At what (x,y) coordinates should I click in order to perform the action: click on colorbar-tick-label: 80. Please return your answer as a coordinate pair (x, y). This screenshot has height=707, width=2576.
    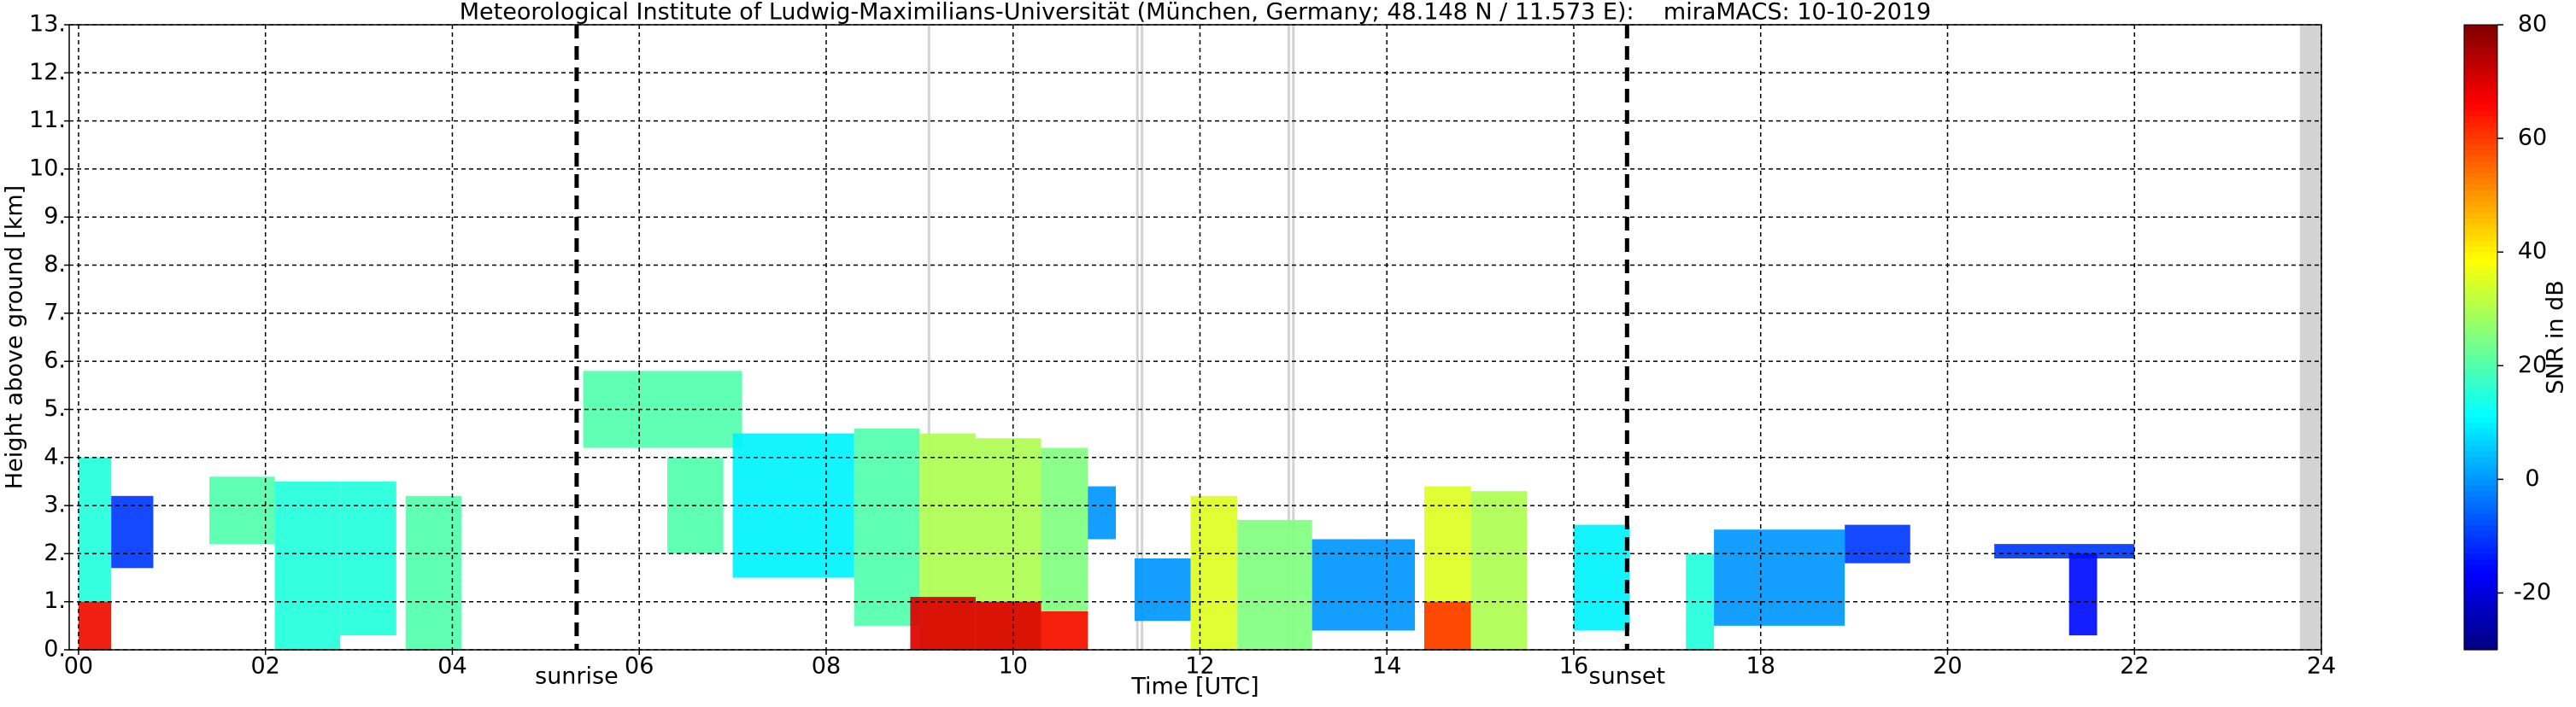
    Looking at the image, I should click on (2532, 25).